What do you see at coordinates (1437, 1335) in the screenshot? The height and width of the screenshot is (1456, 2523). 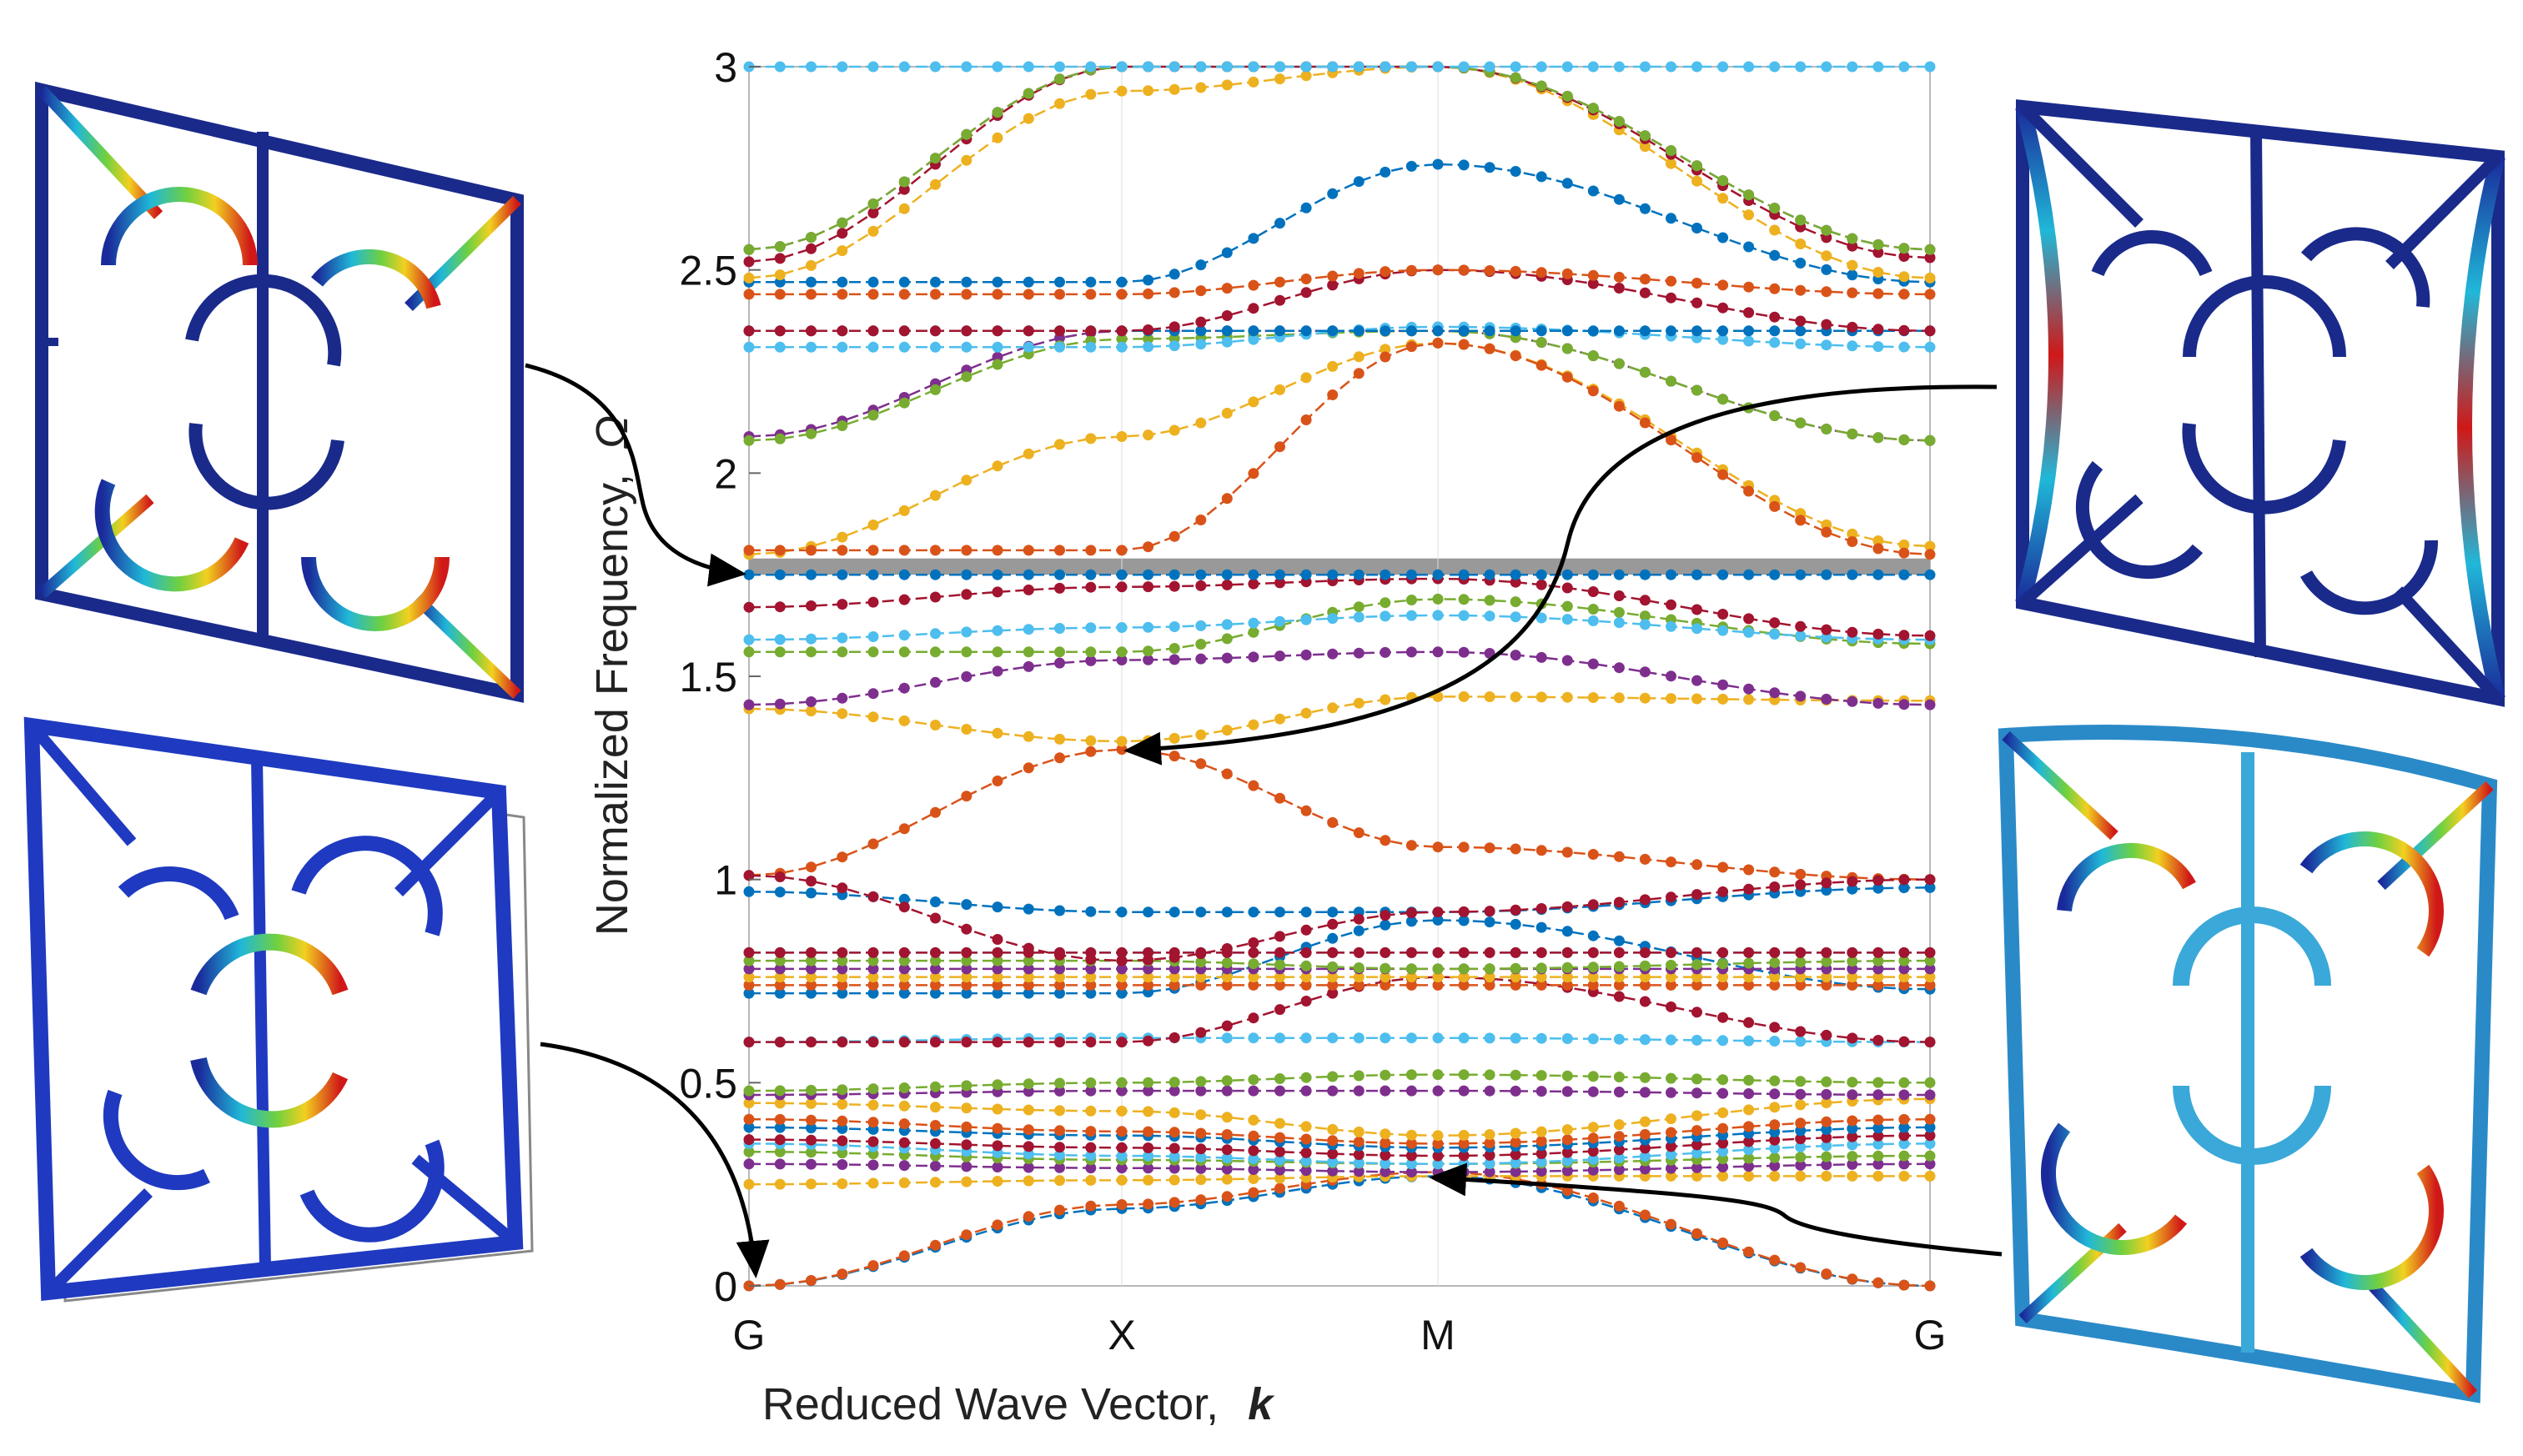 I see `x-tick-label: M` at bounding box center [1437, 1335].